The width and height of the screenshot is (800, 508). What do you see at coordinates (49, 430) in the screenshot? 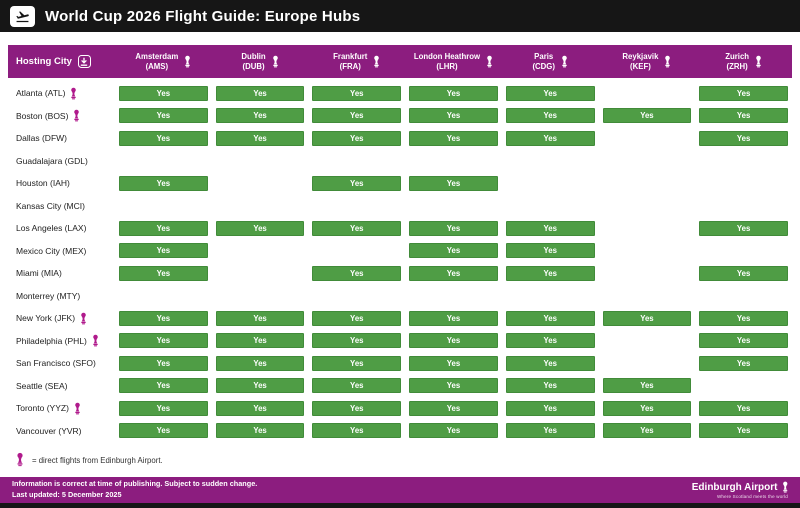
I see `row-label: Vancouver (YVR)` at bounding box center [49, 430].